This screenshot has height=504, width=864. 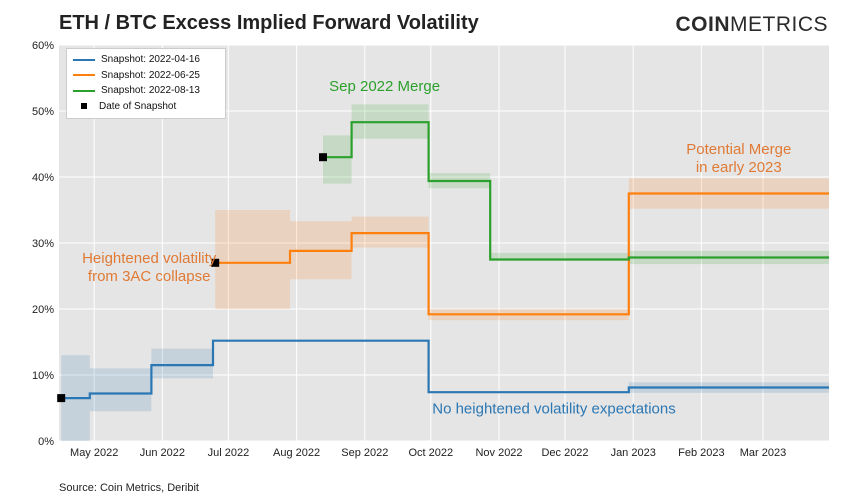 I want to click on x-tick-label: Sep 2022, so click(x=364, y=453).